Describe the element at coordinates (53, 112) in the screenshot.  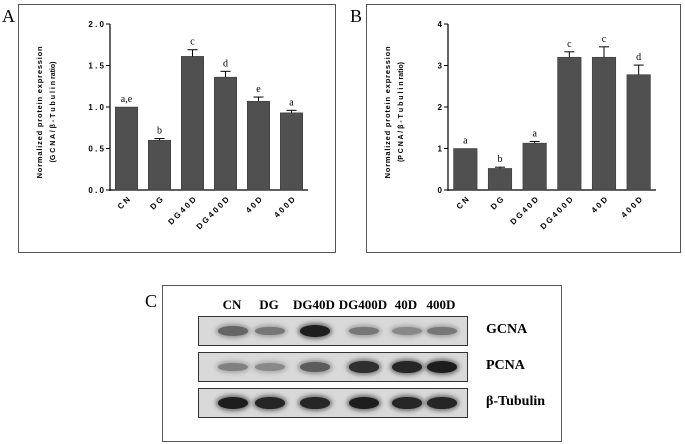
I see `y-axis-label-ratio: (G C N A / β - T u b u l i n ratio)` at that location.